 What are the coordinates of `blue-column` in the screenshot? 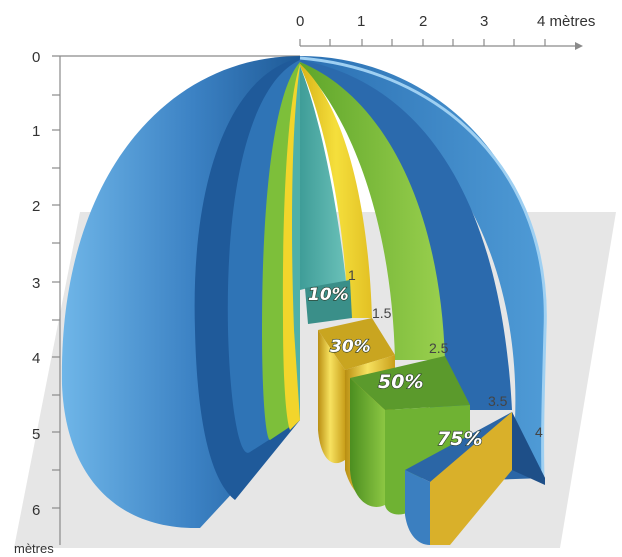 It's located at (417, 507).